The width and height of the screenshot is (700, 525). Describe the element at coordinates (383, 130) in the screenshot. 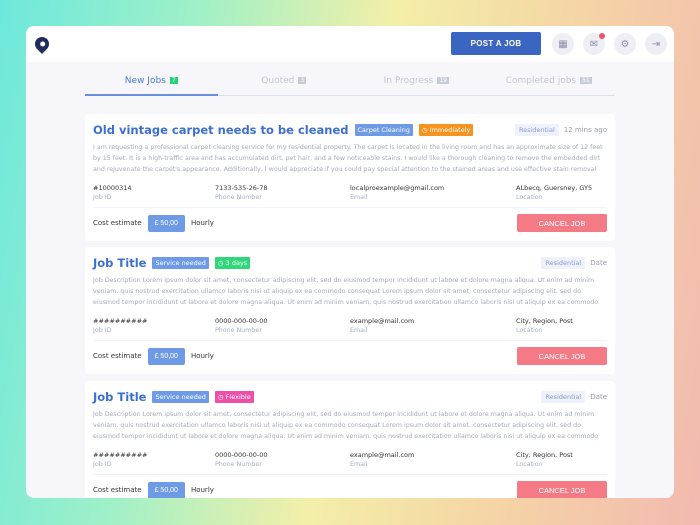

I see `service-tag: Carpet Cleaning` at that location.